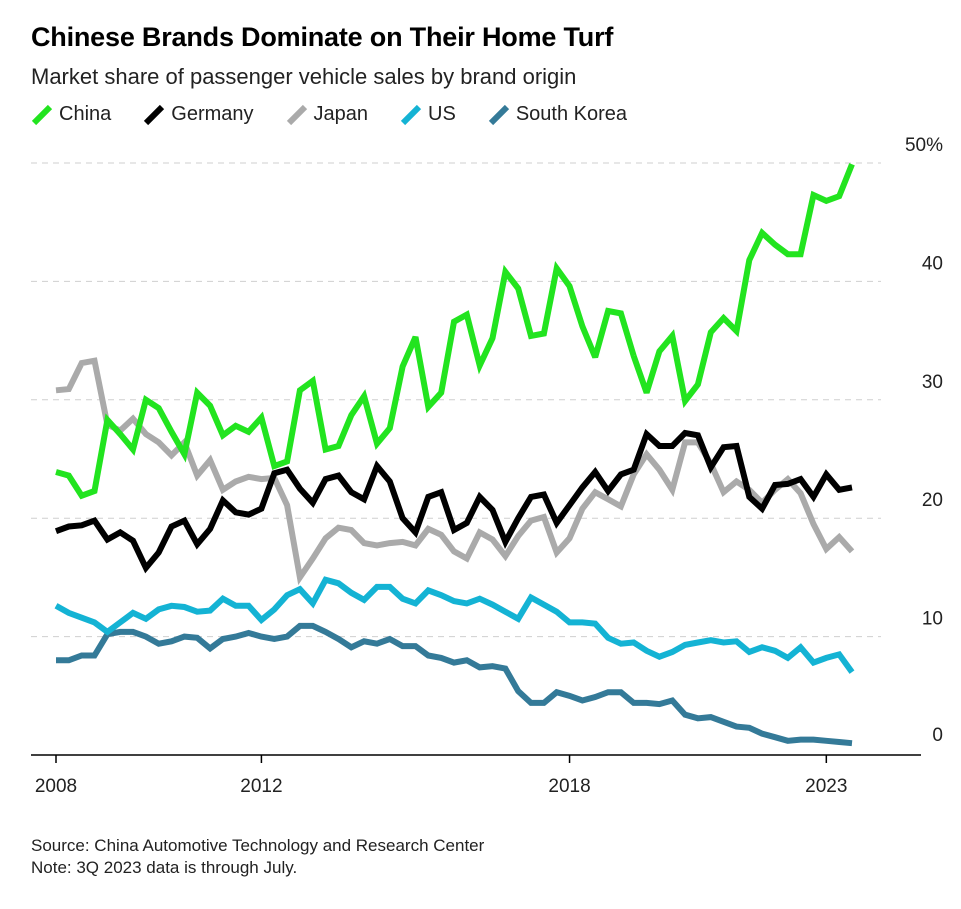 This screenshot has height=909, width=961. What do you see at coordinates (56, 786) in the screenshot?
I see `x-tick-label-2008: 2008` at bounding box center [56, 786].